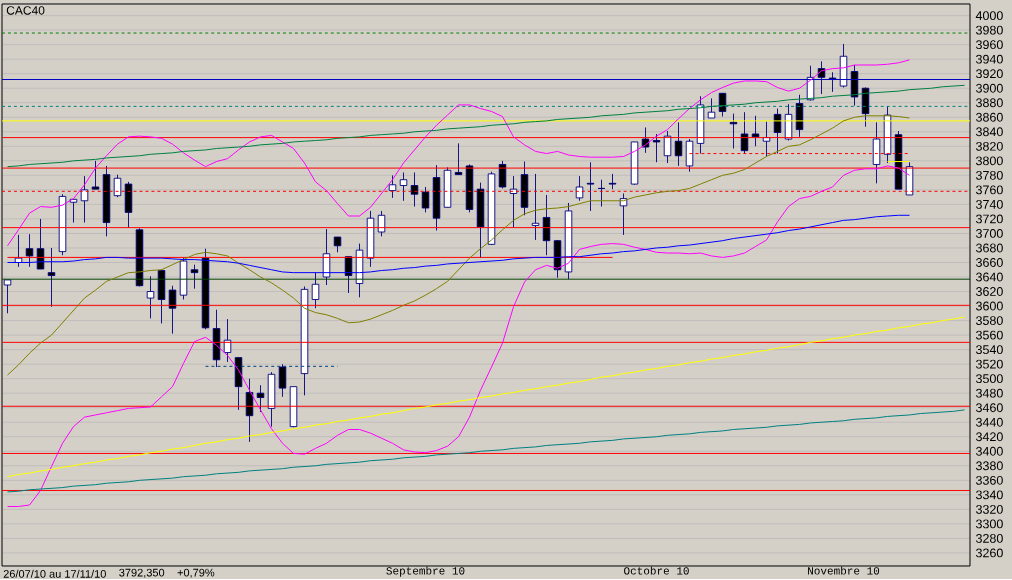  I want to click on y-tick-label: 3580, so click(989, 320).